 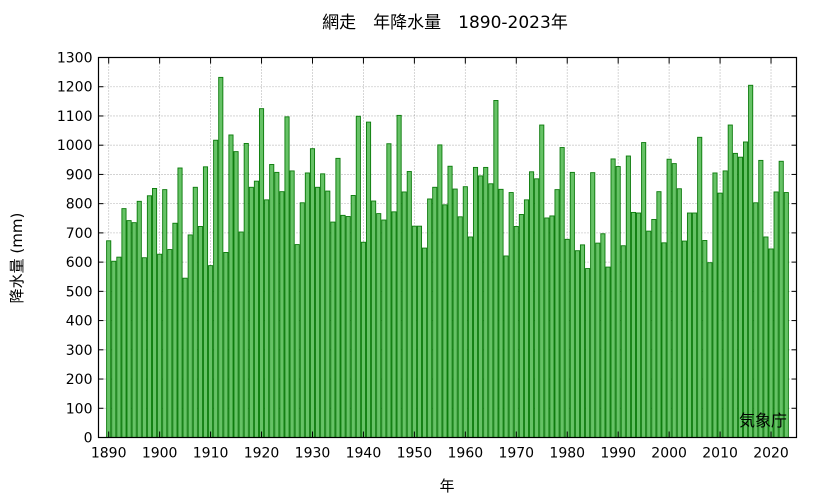 What do you see at coordinates (79, 234) in the screenshot?
I see `y-tick-label: 700` at bounding box center [79, 234].